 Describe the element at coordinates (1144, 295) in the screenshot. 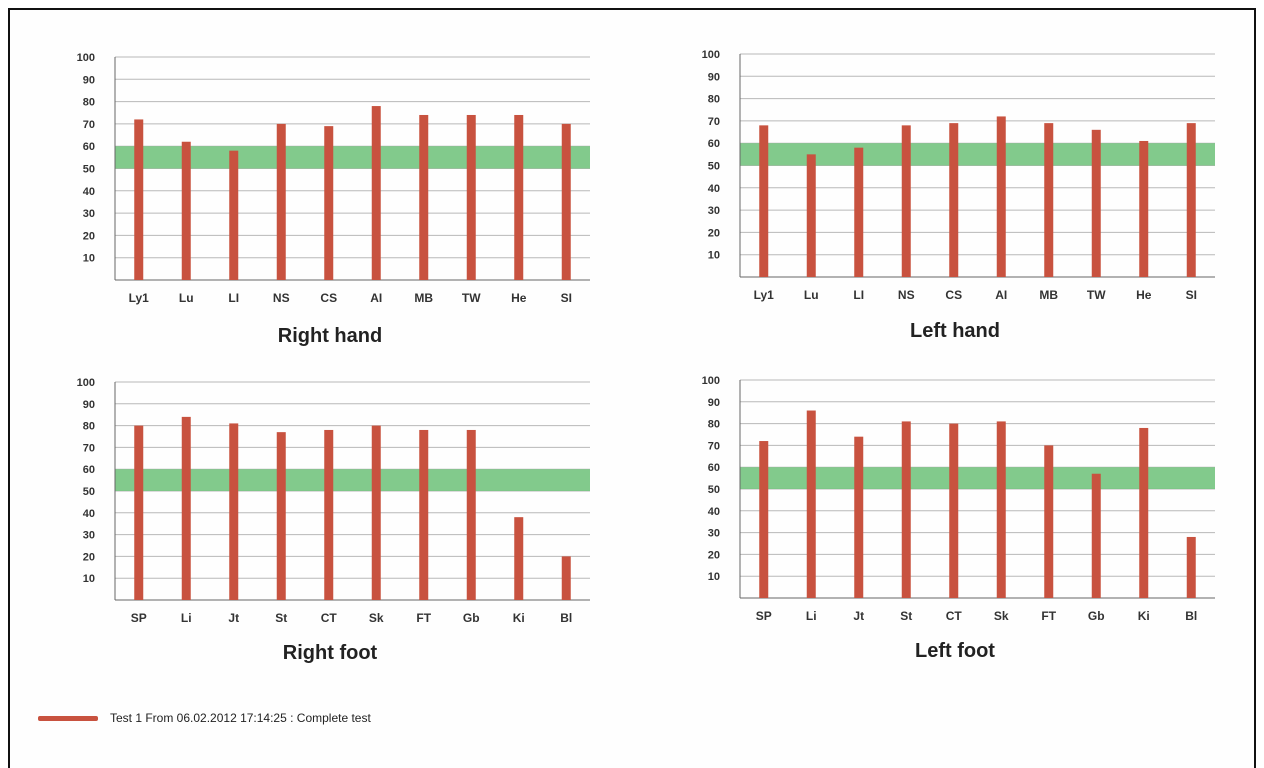

I see `x-tick-label: He` at that location.